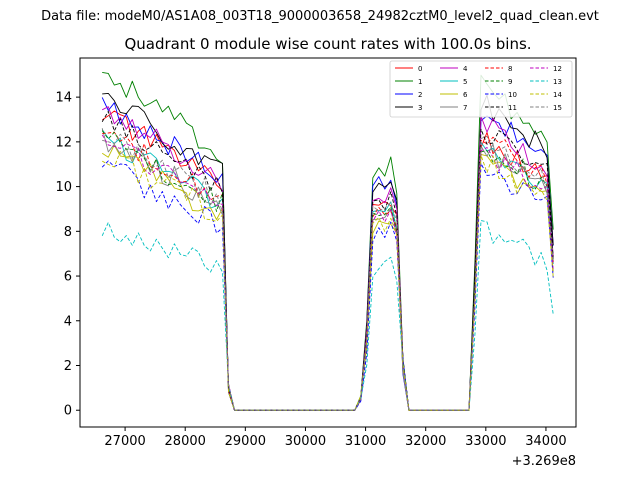 This screenshot has width=640, height=480. Describe the element at coordinates (557, 108) in the screenshot. I see `legend-label-15: 15` at that location.